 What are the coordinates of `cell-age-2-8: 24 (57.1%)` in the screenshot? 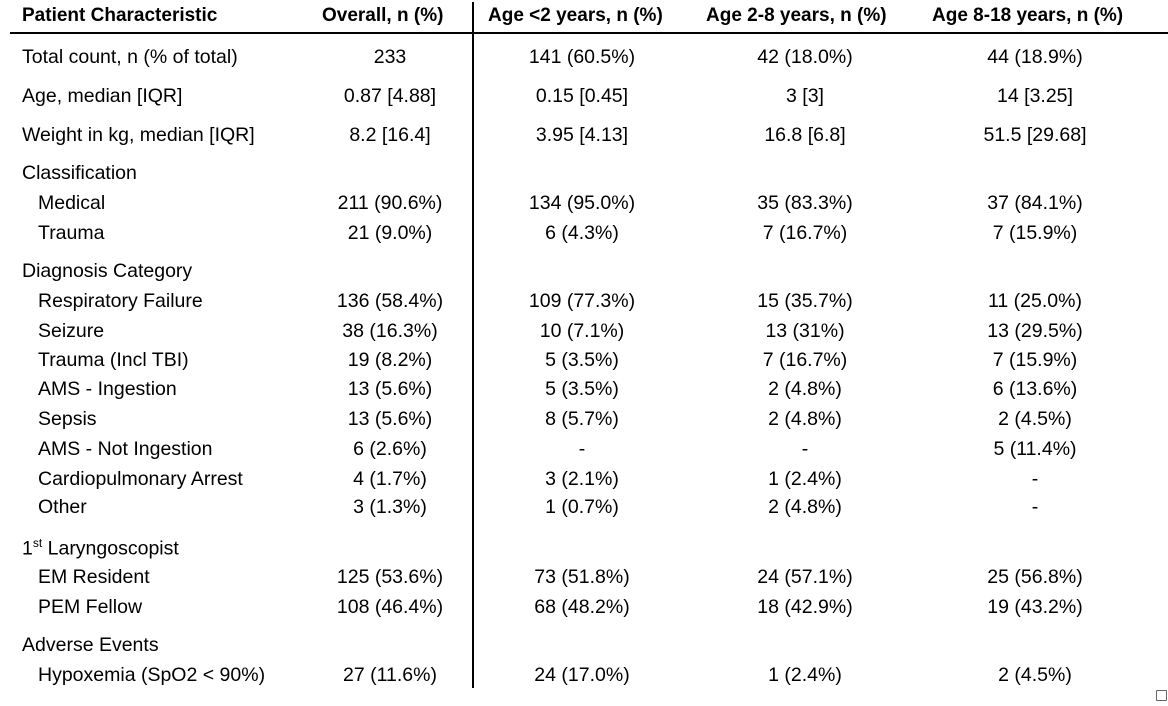 It's located at (805, 577).